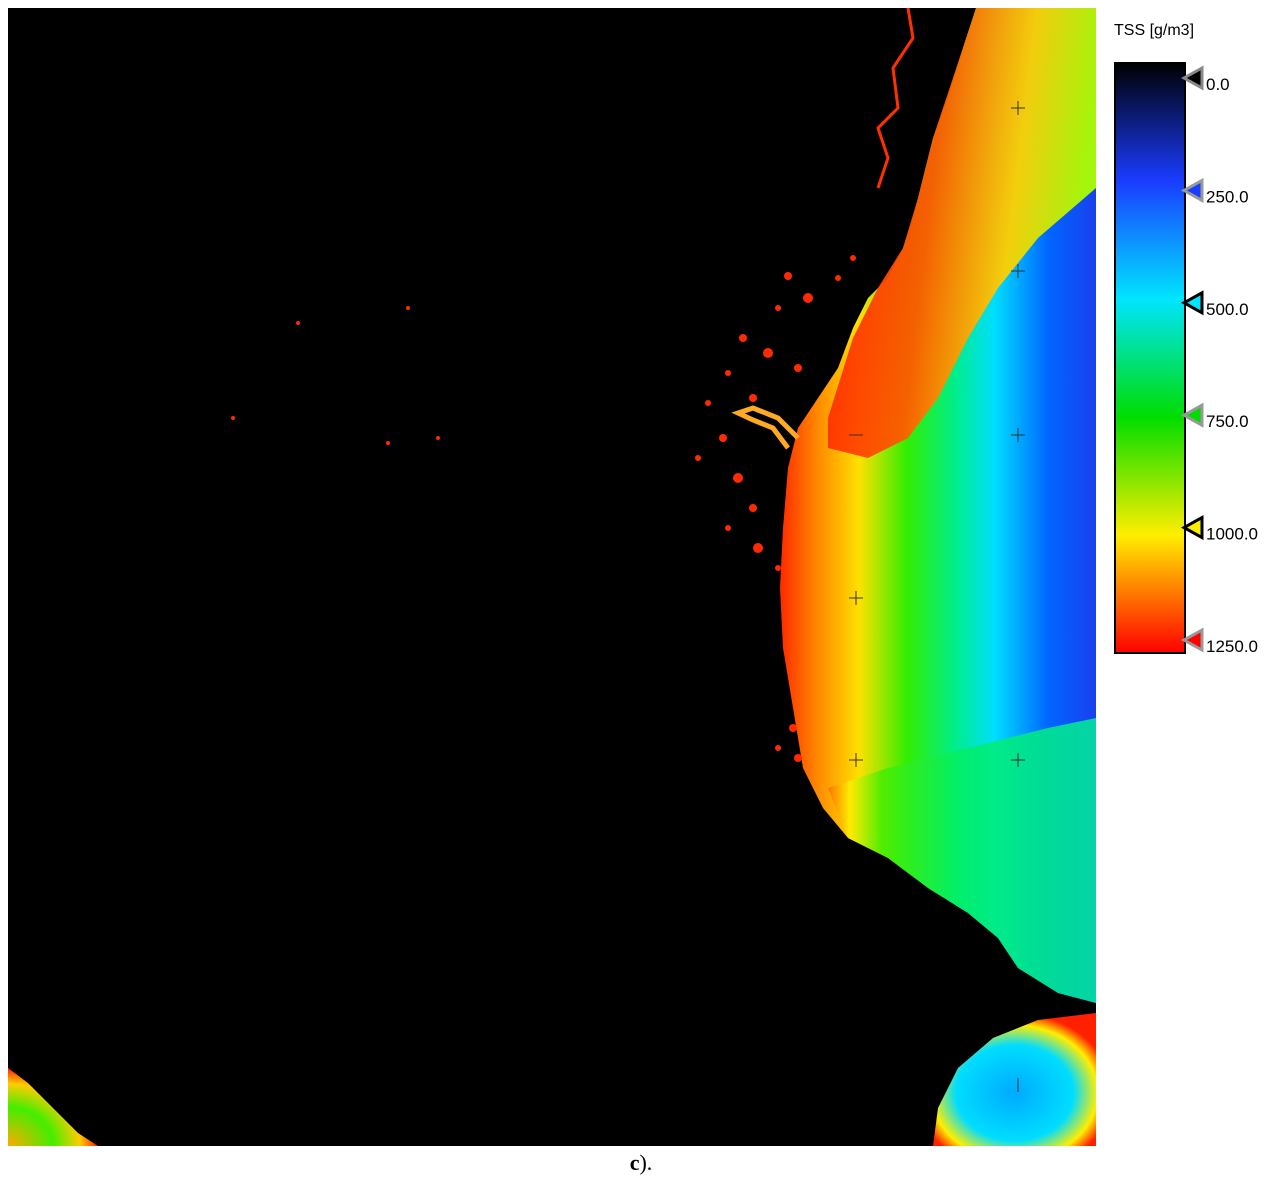 The width and height of the screenshot is (1282, 1179). Describe the element at coordinates (1154, 30) in the screenshot. I see `legend-title: TSS [g/m3]` at that location.